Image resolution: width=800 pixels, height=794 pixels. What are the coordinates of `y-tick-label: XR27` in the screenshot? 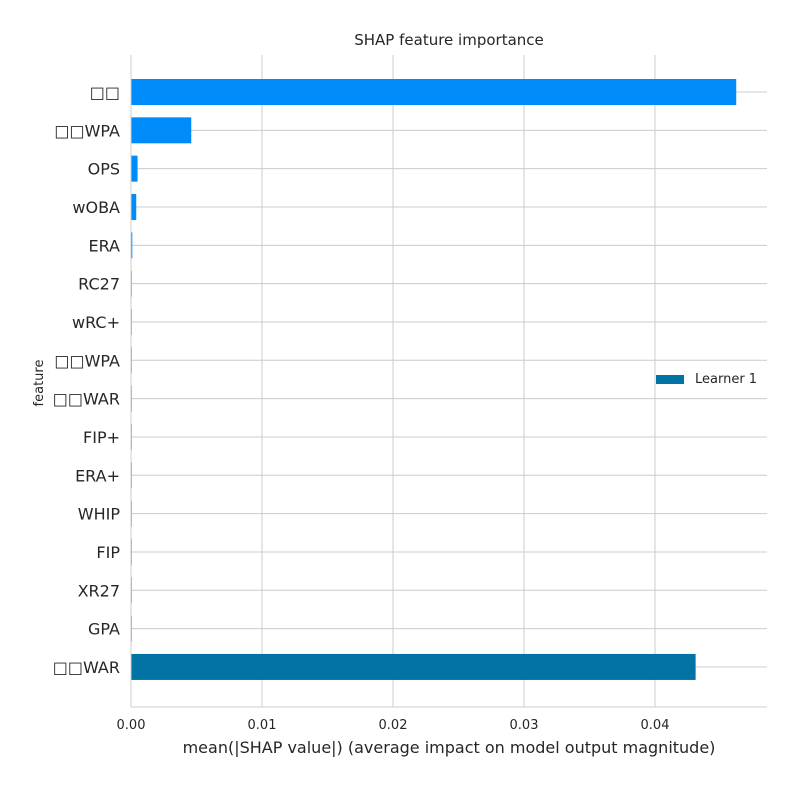 It's located at (99, 590).